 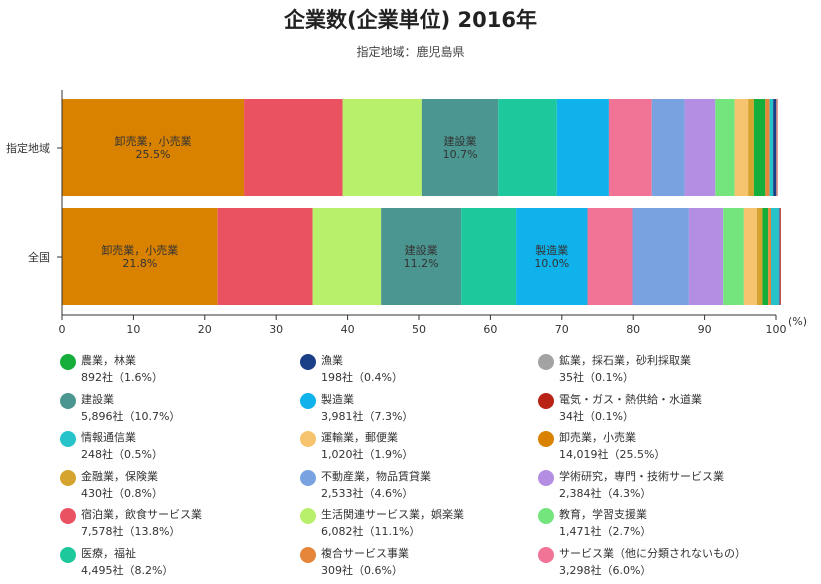 I want to click on legend-item: 卸売業，小売業 14,019社（25.5%）, so click(x=658, y=445).